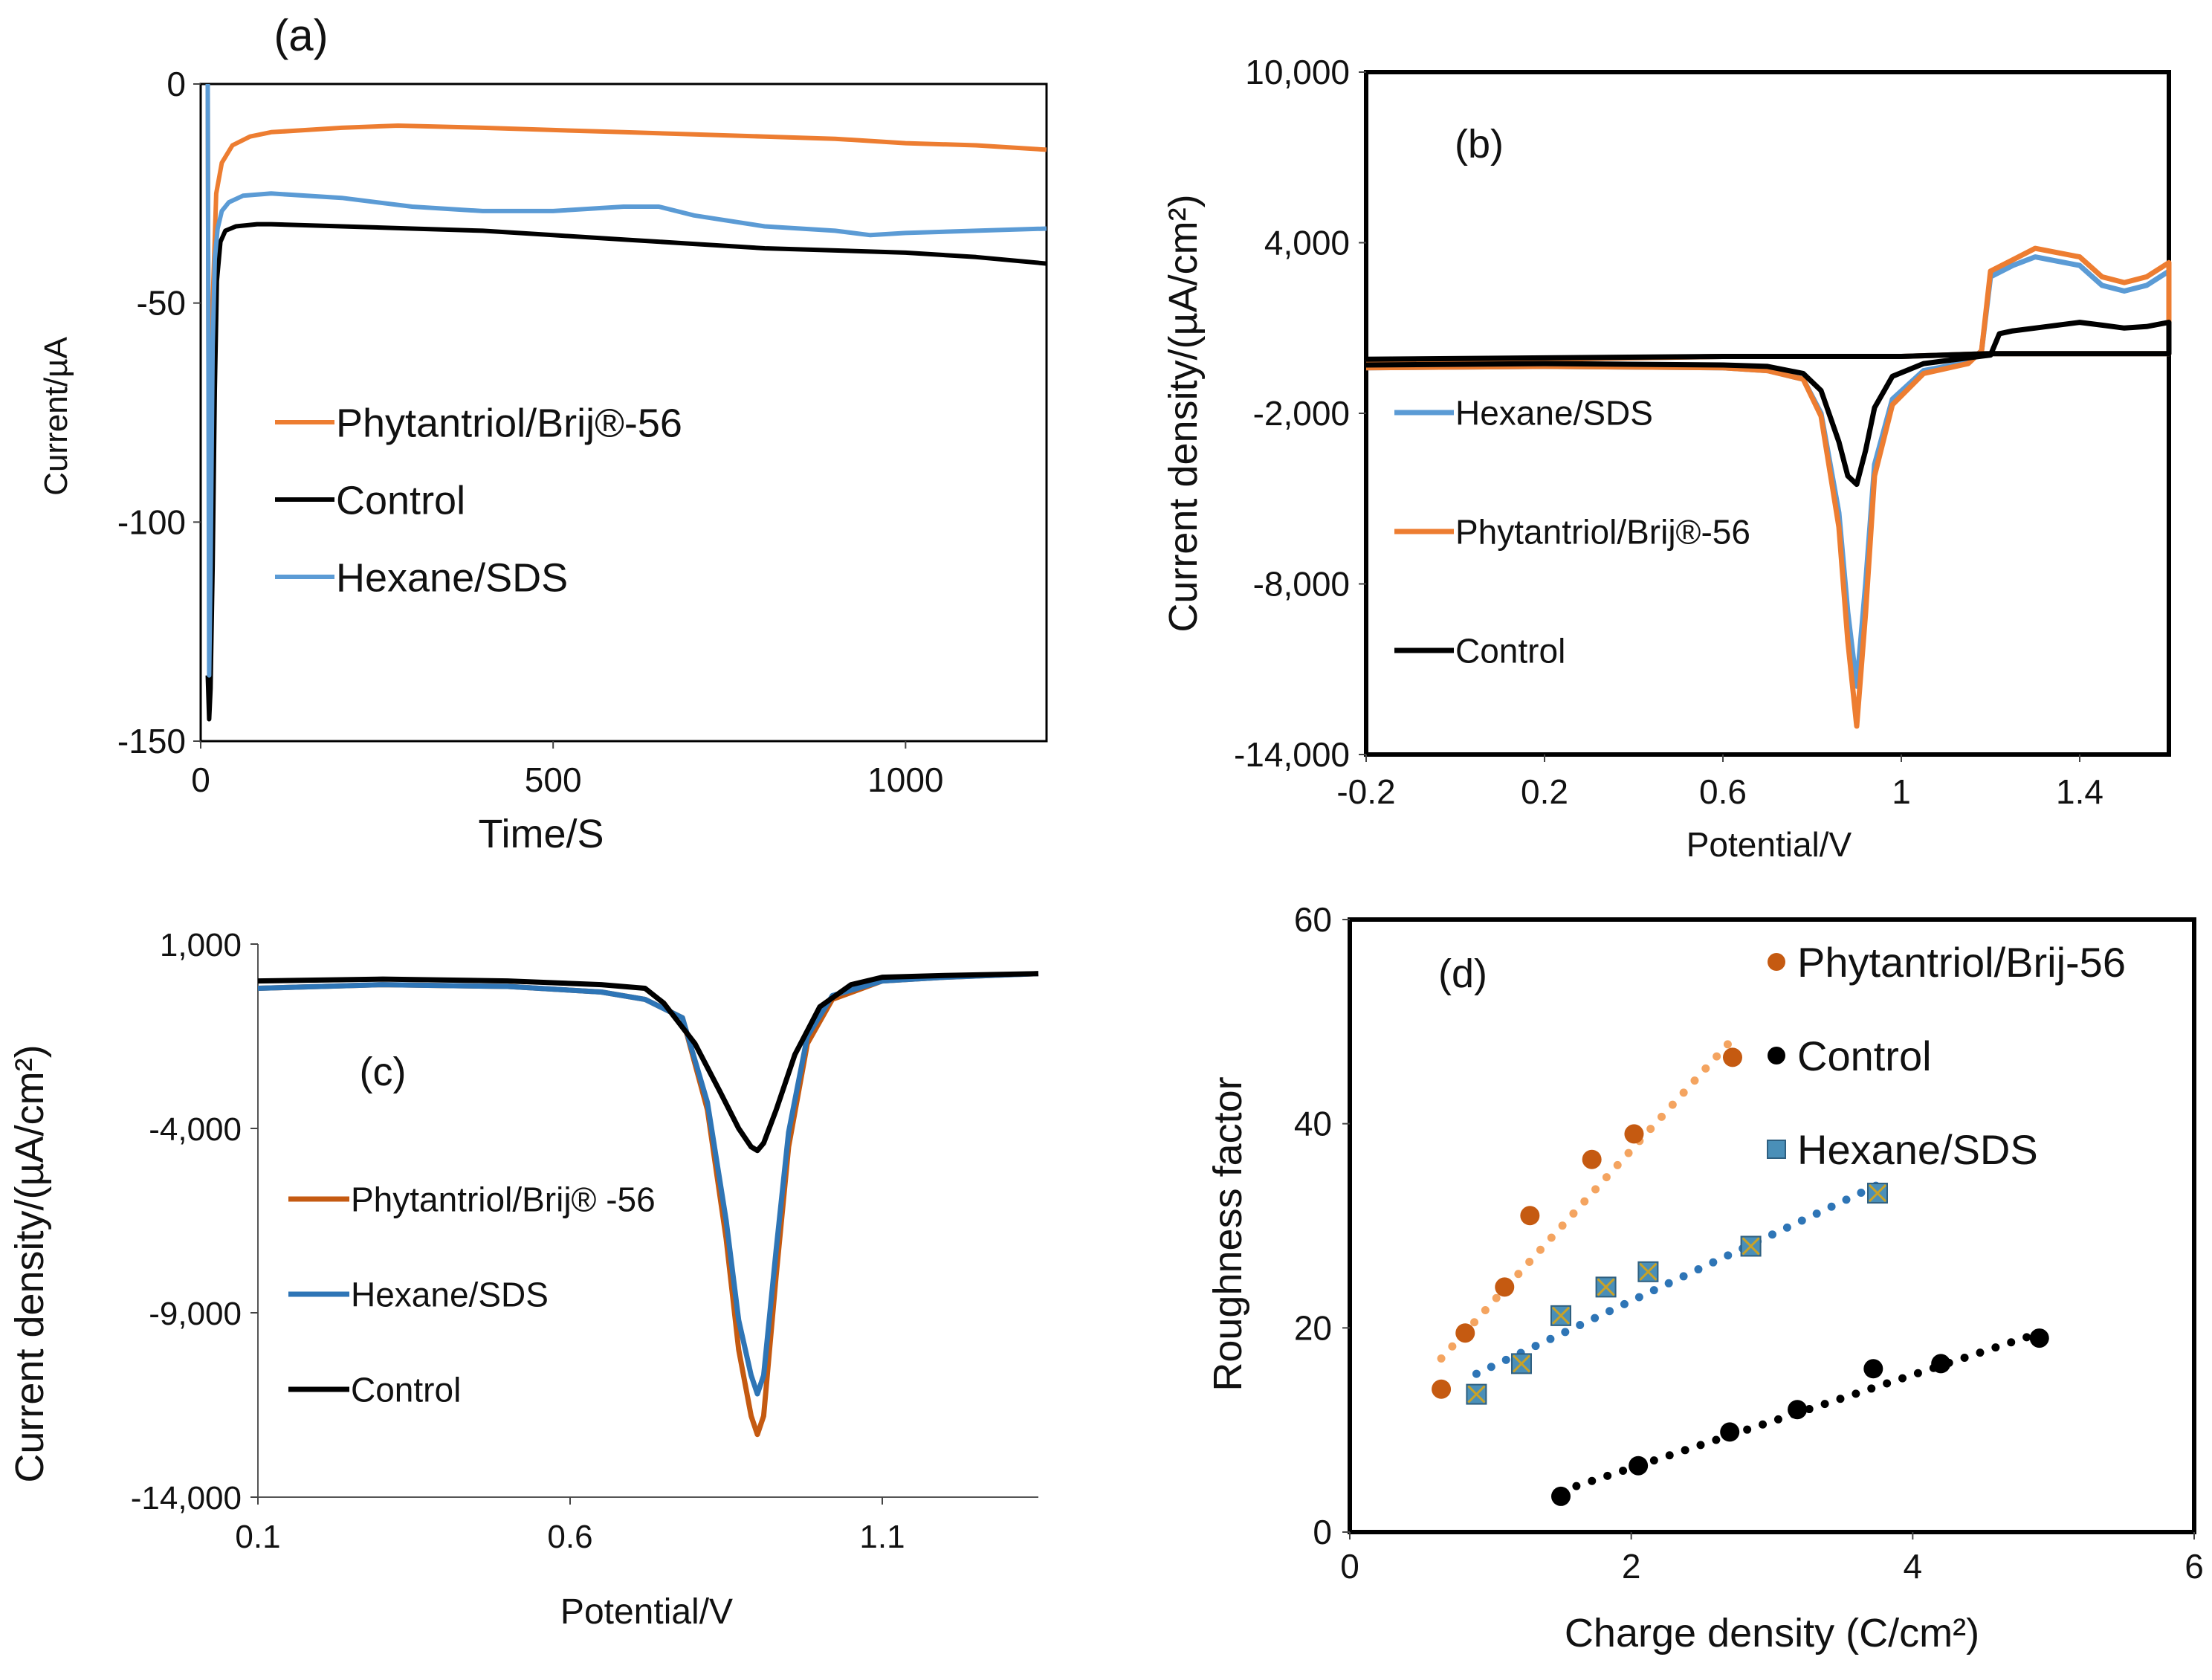 The height and width of the screenshot is (1680, 2212). I want to click on legend: Hexane/SDS Phytantriol/Brij®-56 Control, so click(1572, 533).